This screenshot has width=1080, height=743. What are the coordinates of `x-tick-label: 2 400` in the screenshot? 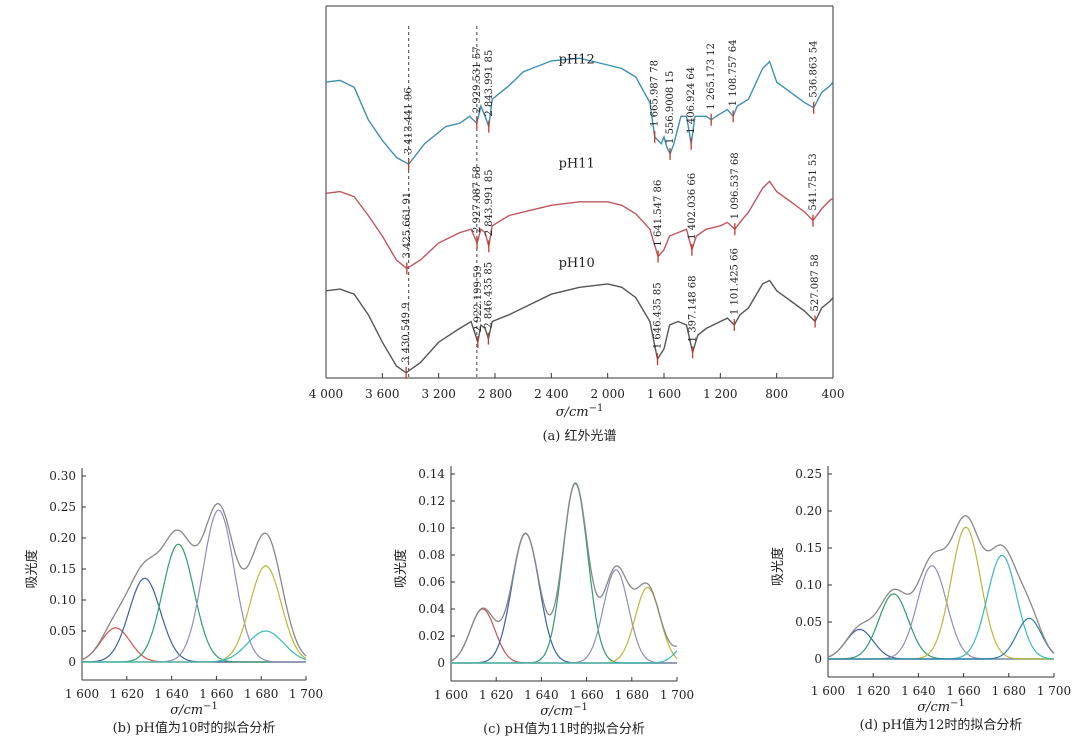 It's located at (551, 394).